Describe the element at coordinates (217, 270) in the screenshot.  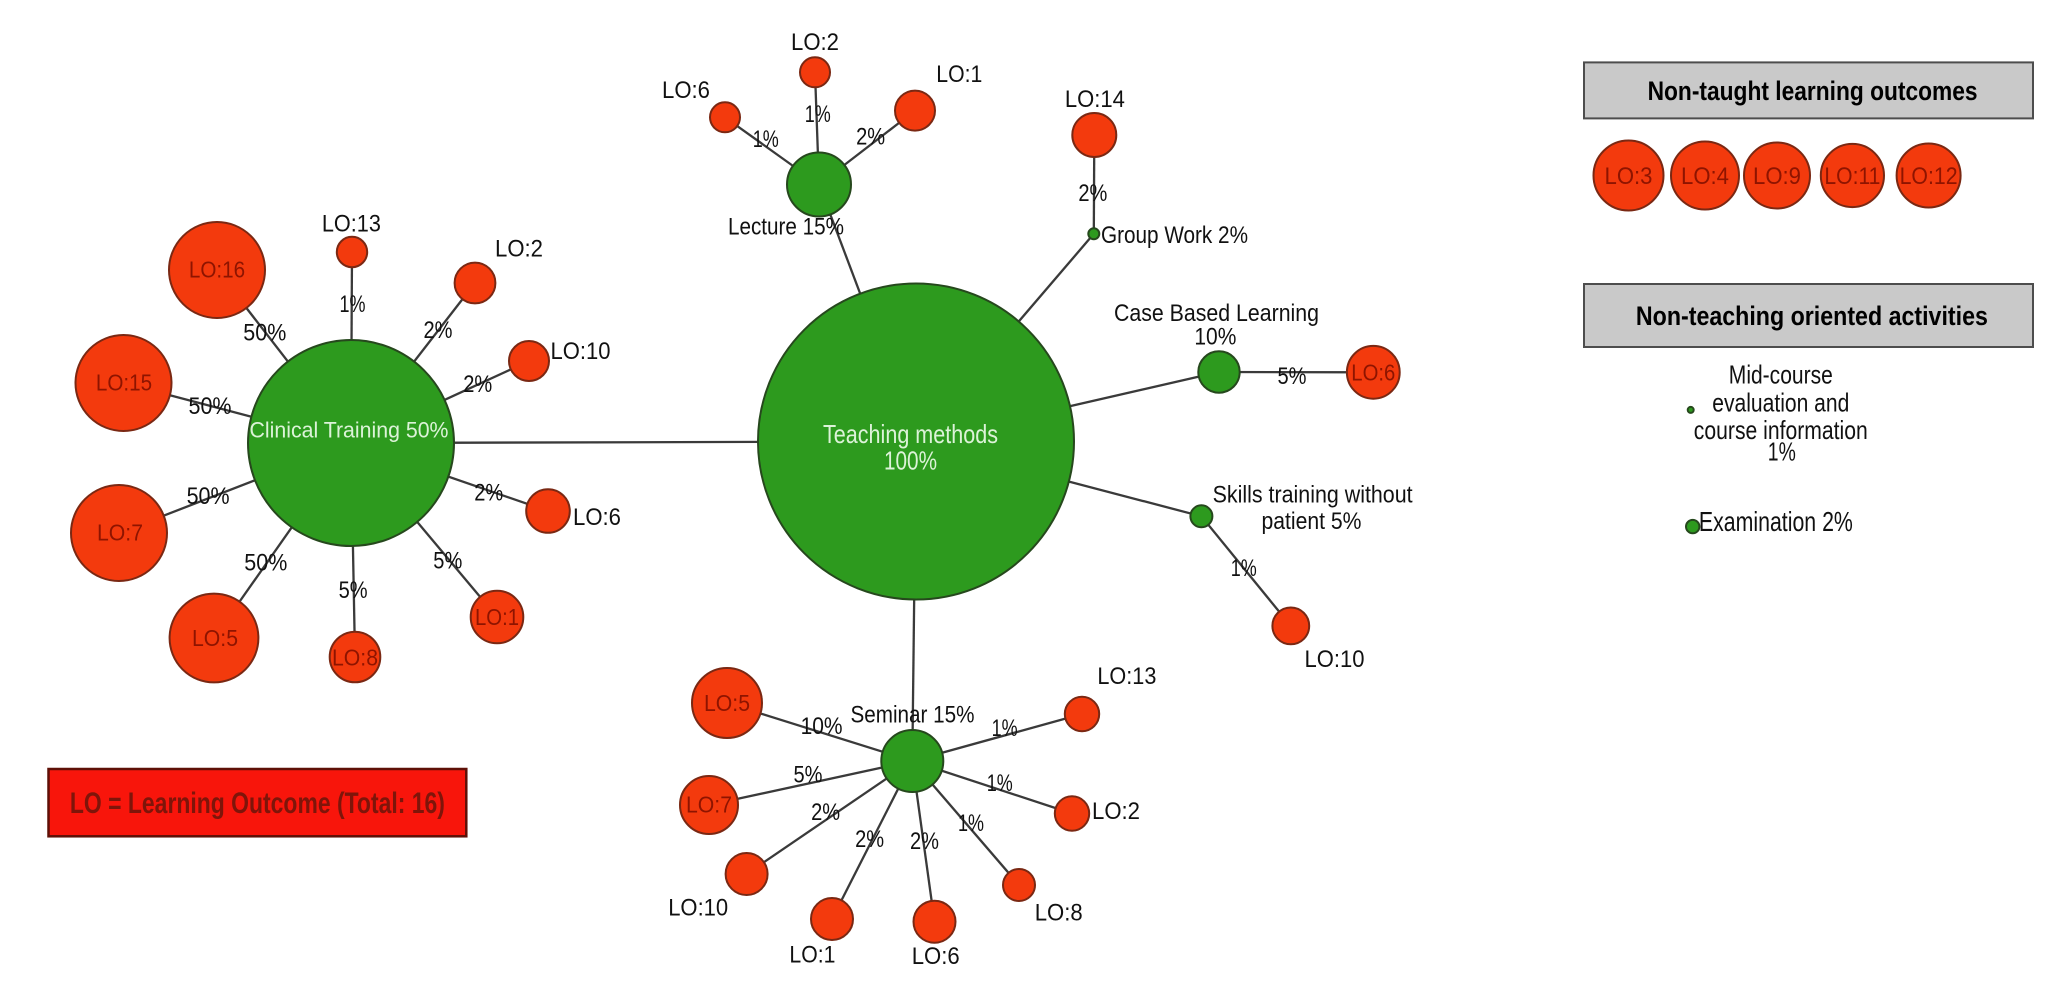
I see `svg-text: LO:16` at that location.